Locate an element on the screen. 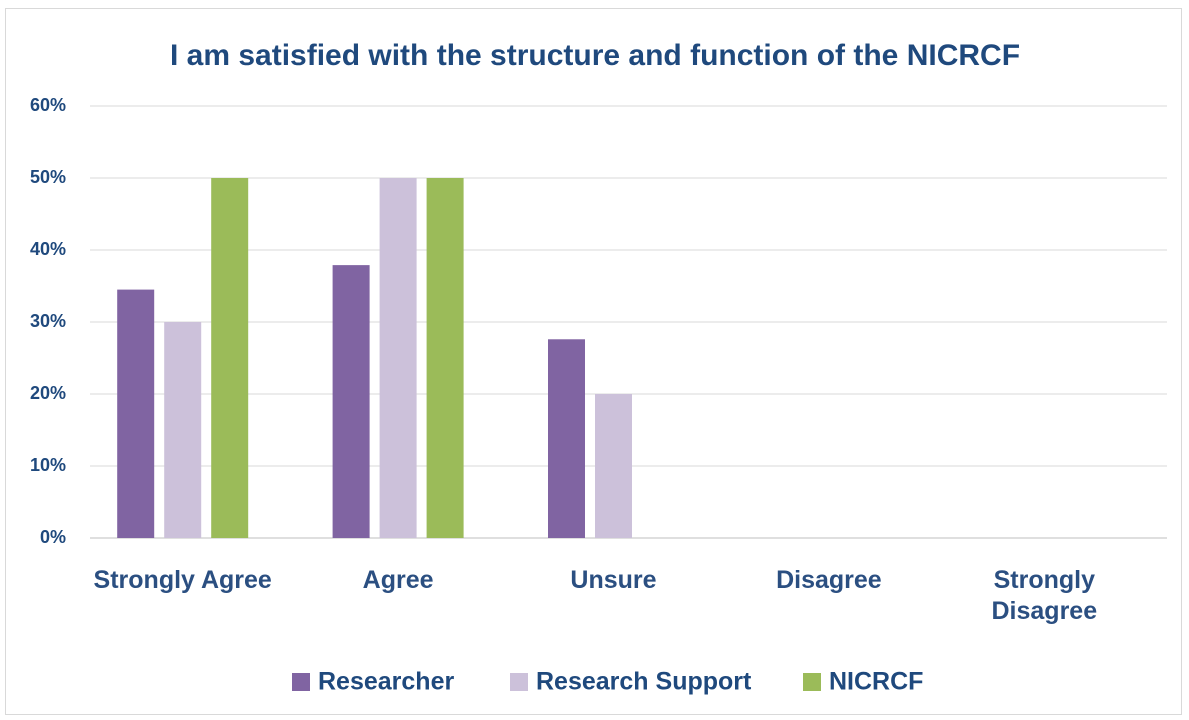 The height and width of the screenshot is (720, 1189). y-tick-label: 10% is located at coordinates (48, 465).